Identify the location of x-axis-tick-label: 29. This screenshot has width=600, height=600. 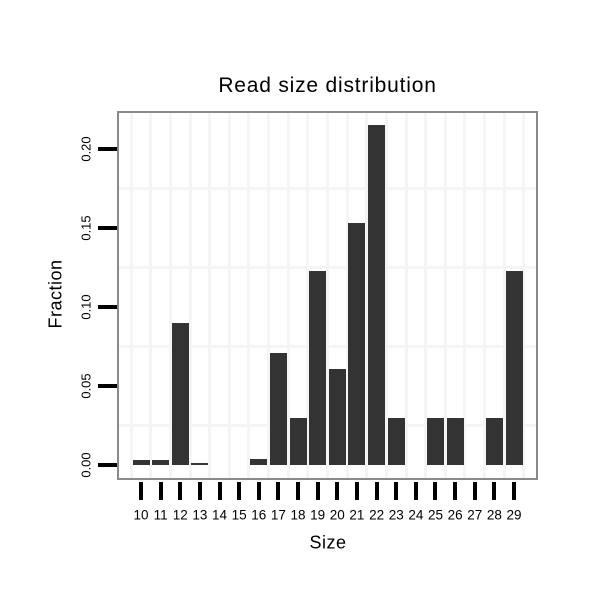
(514, 515).